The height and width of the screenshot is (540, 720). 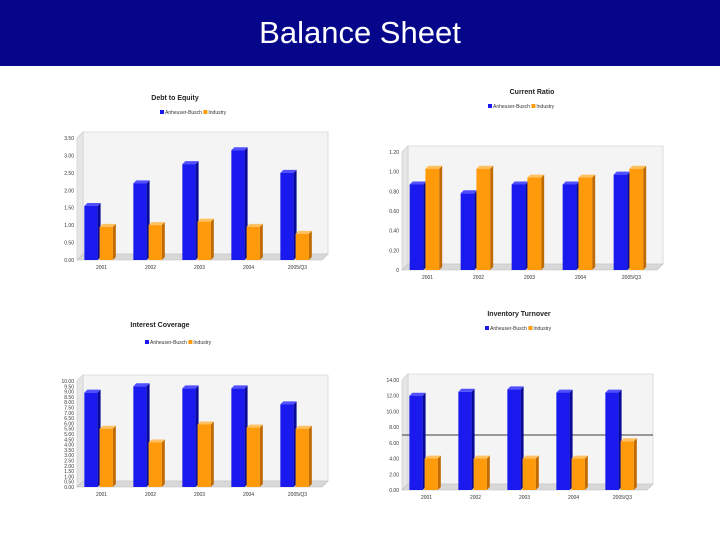 What do you see at coordinates (394, 153) in the screenshot?
I see `current-ratio-ytick: 1.20` at bounding box center [394, 153].